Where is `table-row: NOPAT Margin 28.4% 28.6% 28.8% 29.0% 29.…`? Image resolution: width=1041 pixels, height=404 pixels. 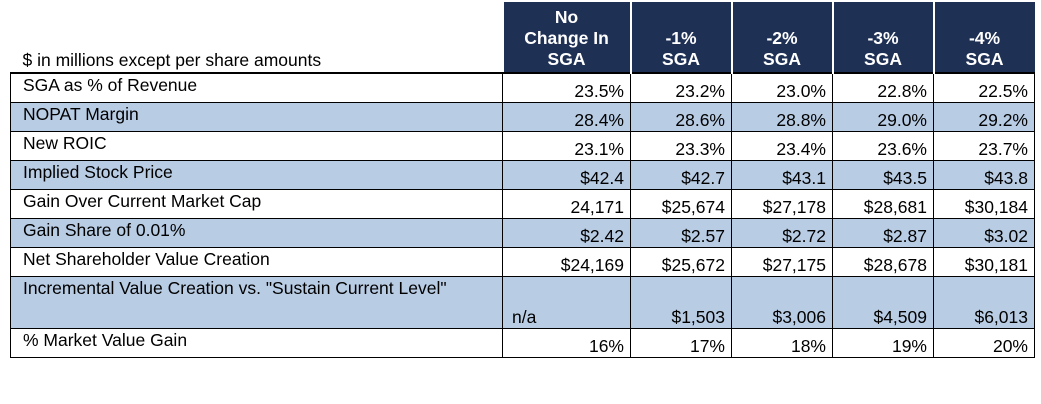
table-row: NOPAT Margin 28.4% 28.6% 28.8% 29.0% 29.… is located at coordinates (522, 116).